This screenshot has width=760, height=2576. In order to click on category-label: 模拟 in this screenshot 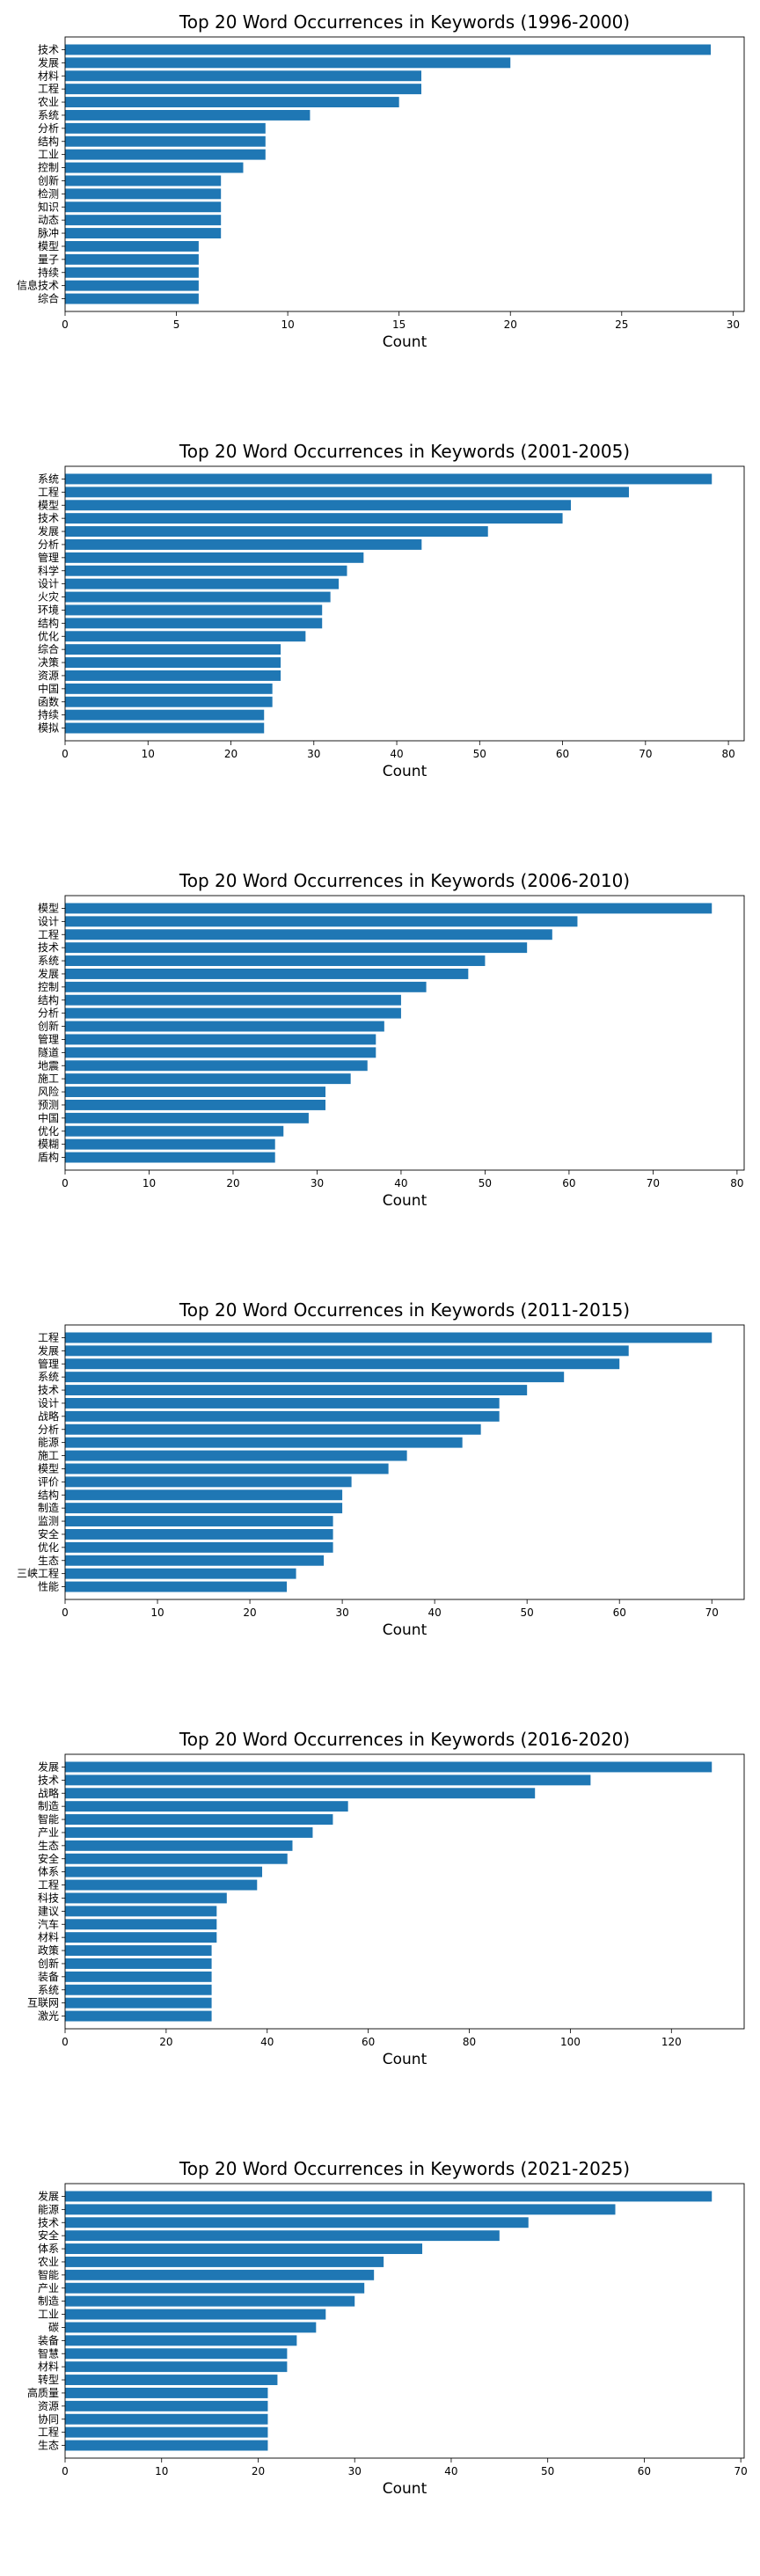, I will do `click(48, 728)`.